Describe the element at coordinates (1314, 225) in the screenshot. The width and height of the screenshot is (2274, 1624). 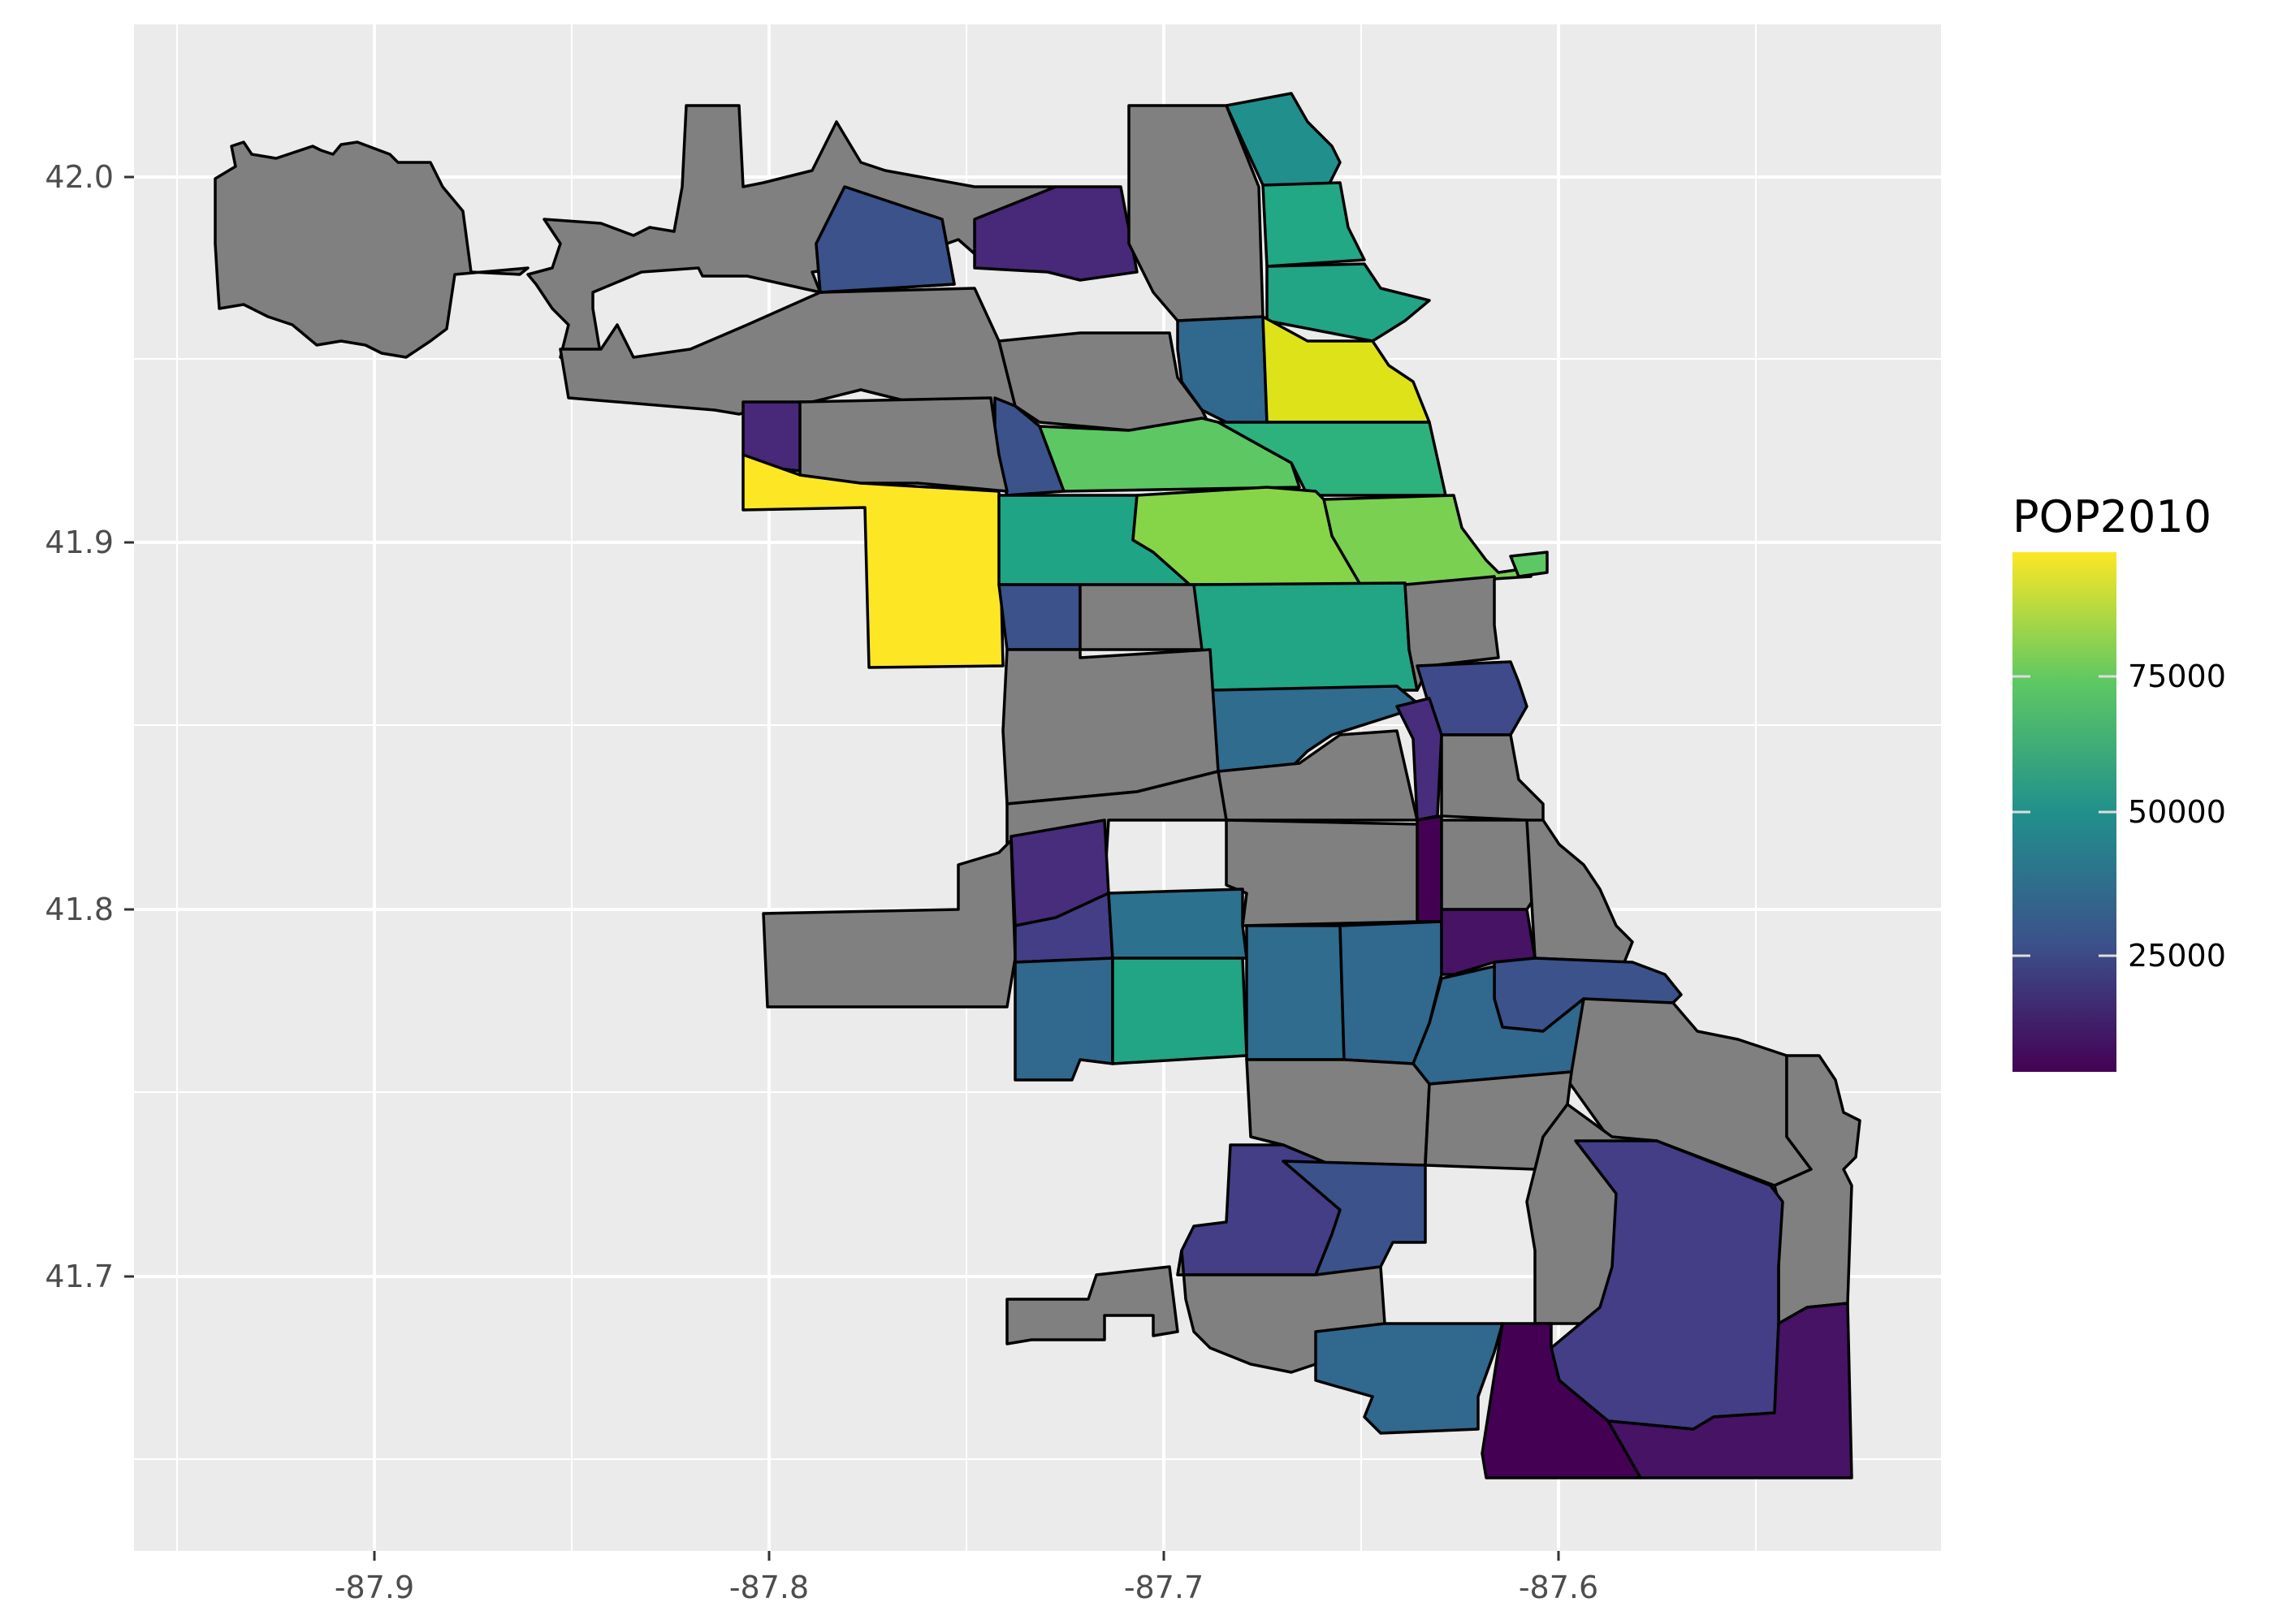
I see `area-edgewater` at that location.